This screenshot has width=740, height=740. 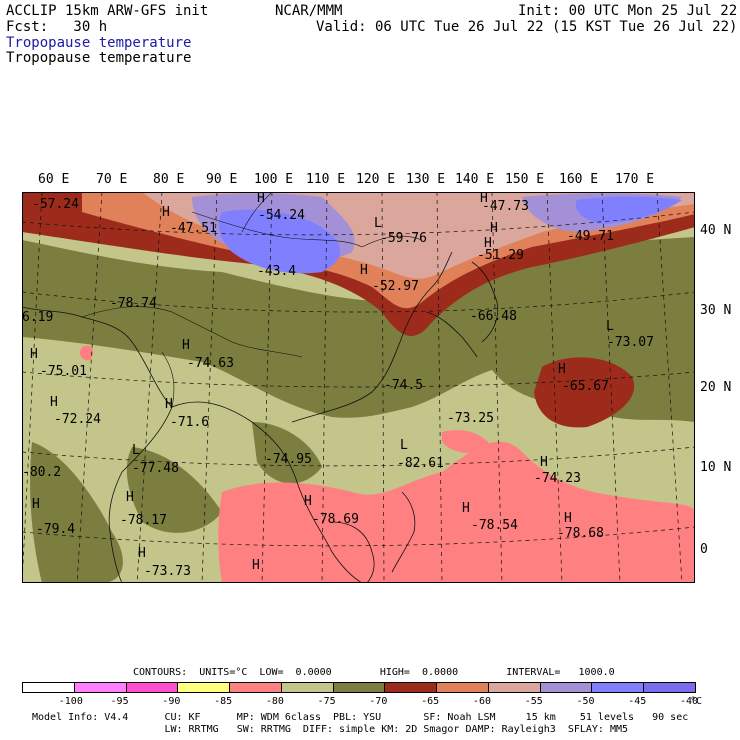 What do you see at coordinates (704, 549) in the screenshot?
I see `latitude-label: 0` at bounding box center [704, 549].